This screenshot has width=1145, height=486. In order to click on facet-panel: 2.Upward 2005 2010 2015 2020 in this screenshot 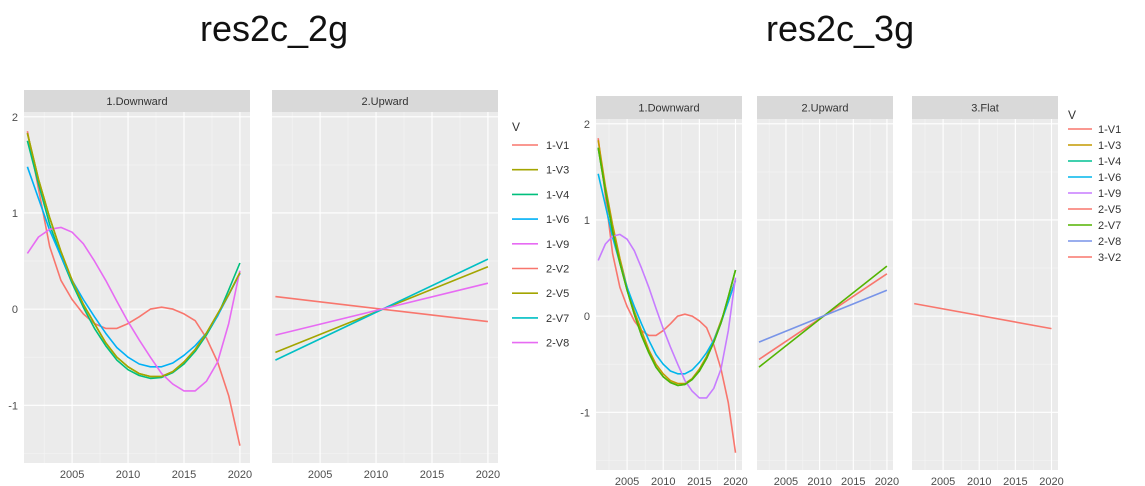, I will do `click(828, 291)`.